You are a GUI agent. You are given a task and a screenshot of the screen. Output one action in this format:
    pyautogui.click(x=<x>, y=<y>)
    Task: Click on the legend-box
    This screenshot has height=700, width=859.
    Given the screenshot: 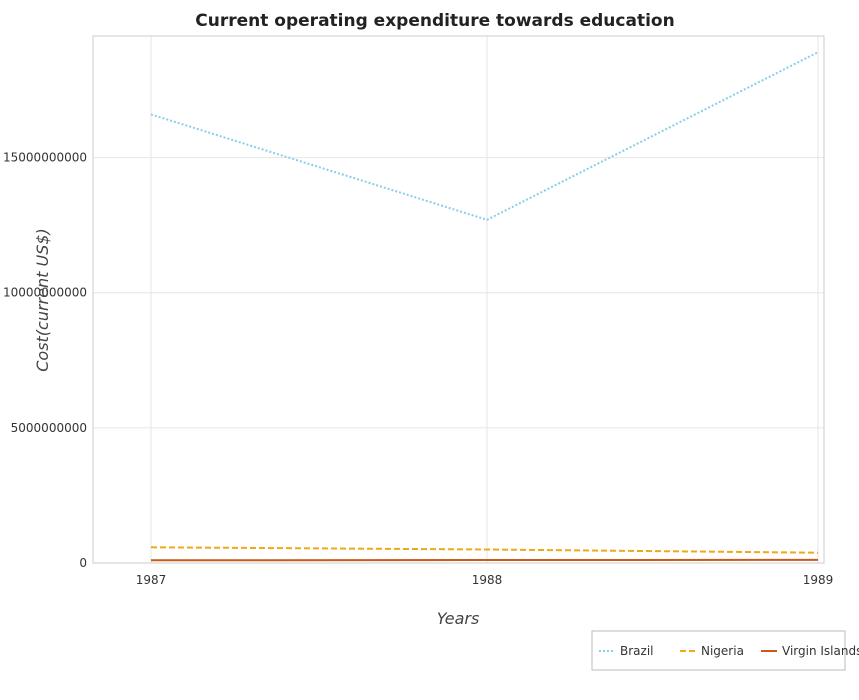 What is the action you would take?
    pyautogui.click(x=718, y=650)
    